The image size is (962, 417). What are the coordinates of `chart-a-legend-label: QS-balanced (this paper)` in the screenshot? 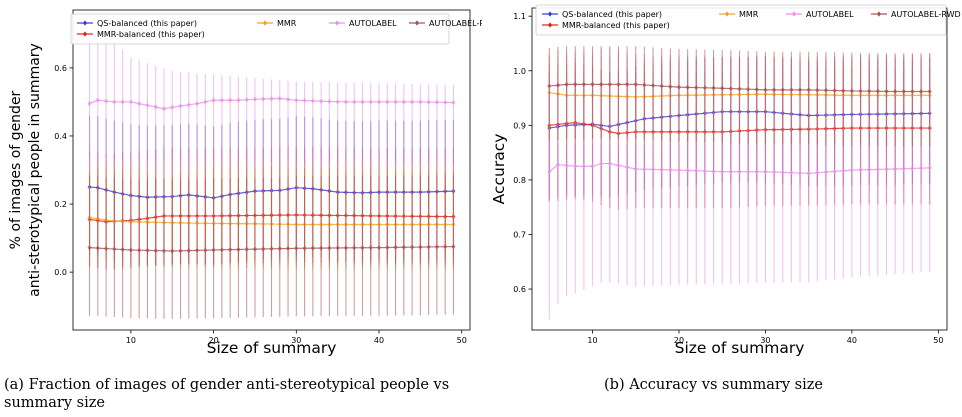 It's located at (147, 23).